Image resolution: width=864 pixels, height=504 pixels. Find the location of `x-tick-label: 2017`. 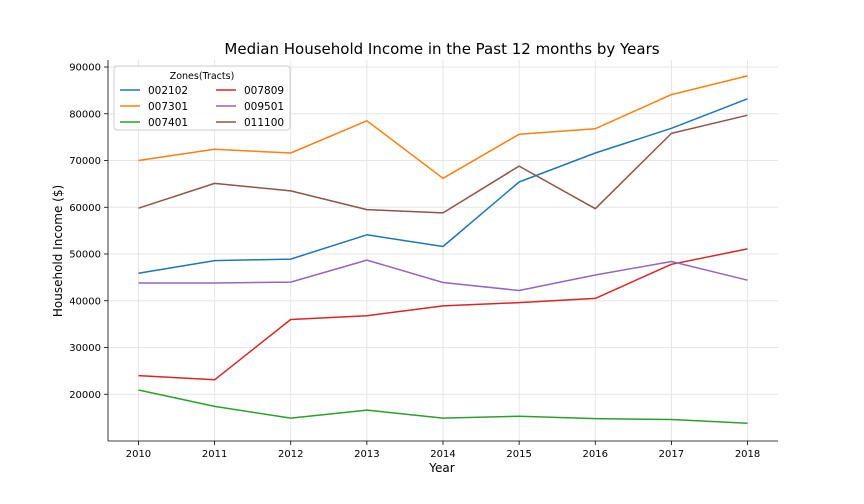

x-tick-label: 2017 is located at coordinates (671, 454).